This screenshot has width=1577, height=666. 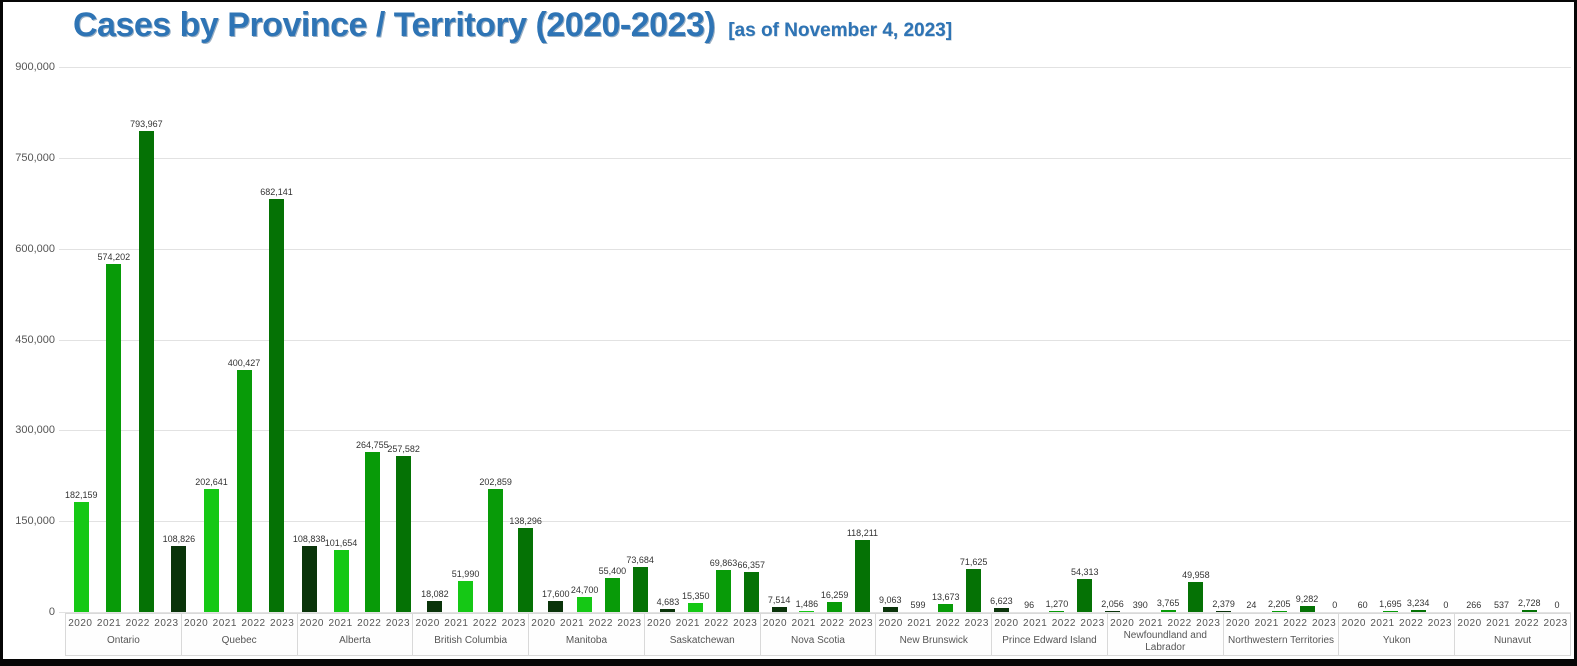 What do you see at coordinates (587, 634) in the screenshot?
I see `province-cell: 2020 2021 2022 2023 Manitoba` at bounding box center [587, 634].